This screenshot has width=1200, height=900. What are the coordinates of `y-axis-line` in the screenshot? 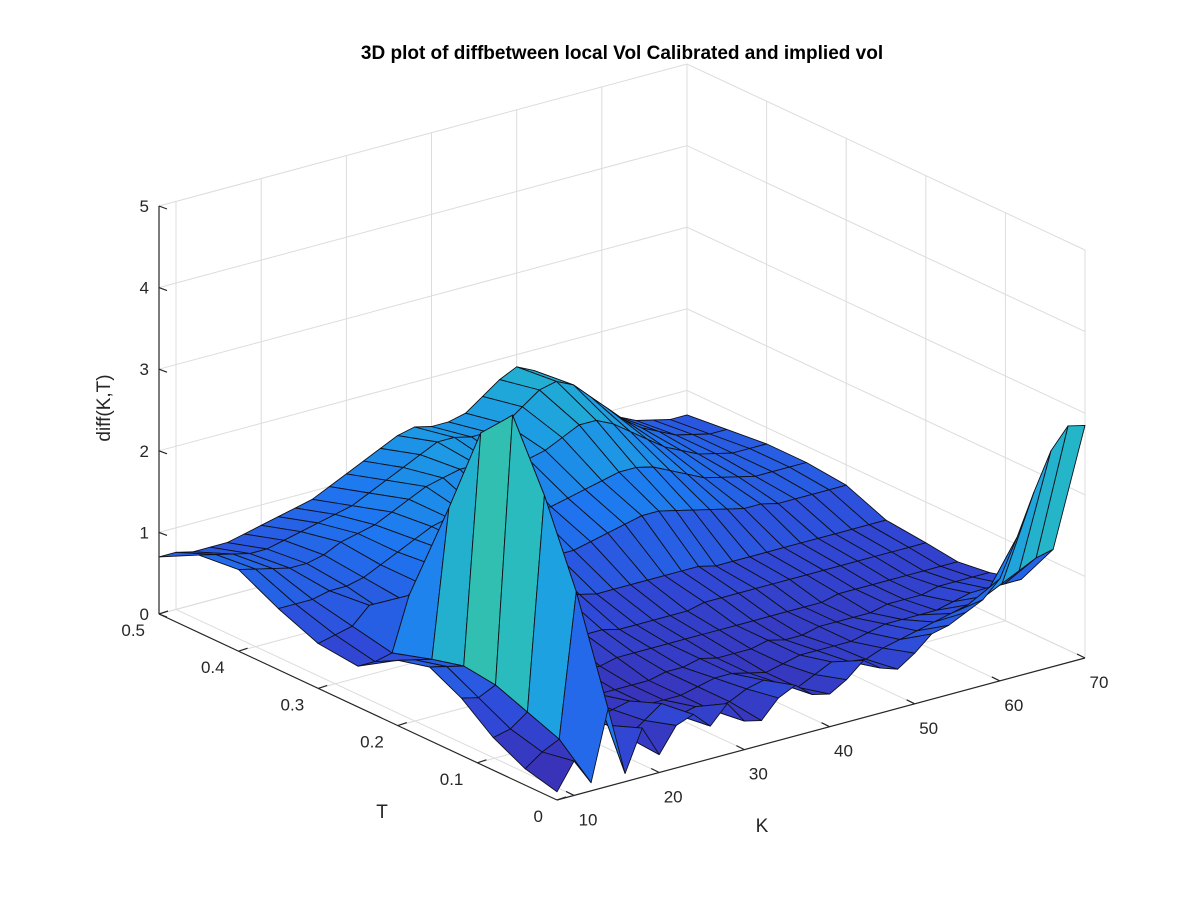 It's located at (358, 707).